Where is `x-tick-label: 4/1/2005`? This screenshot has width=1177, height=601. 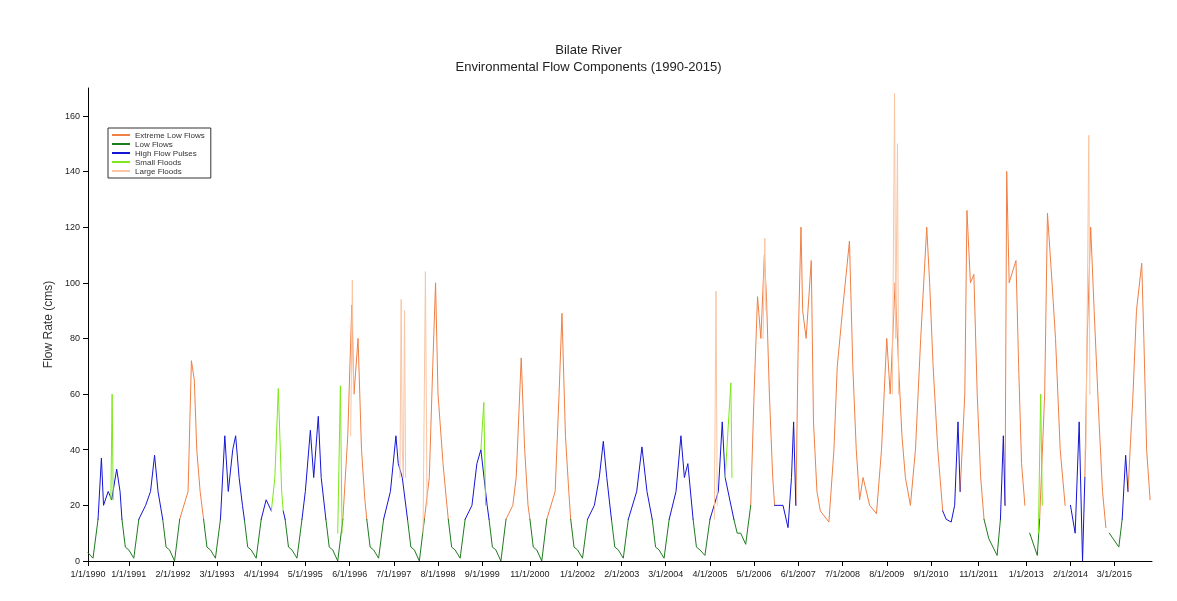 x-tick-label: 4/1/2005 is located at coordinates (710, 573).